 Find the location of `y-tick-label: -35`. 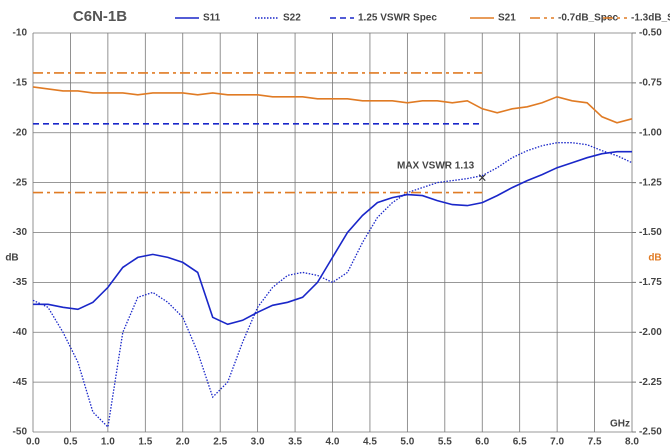

y-tick-label: -35 is located at coordinates (20, 282).